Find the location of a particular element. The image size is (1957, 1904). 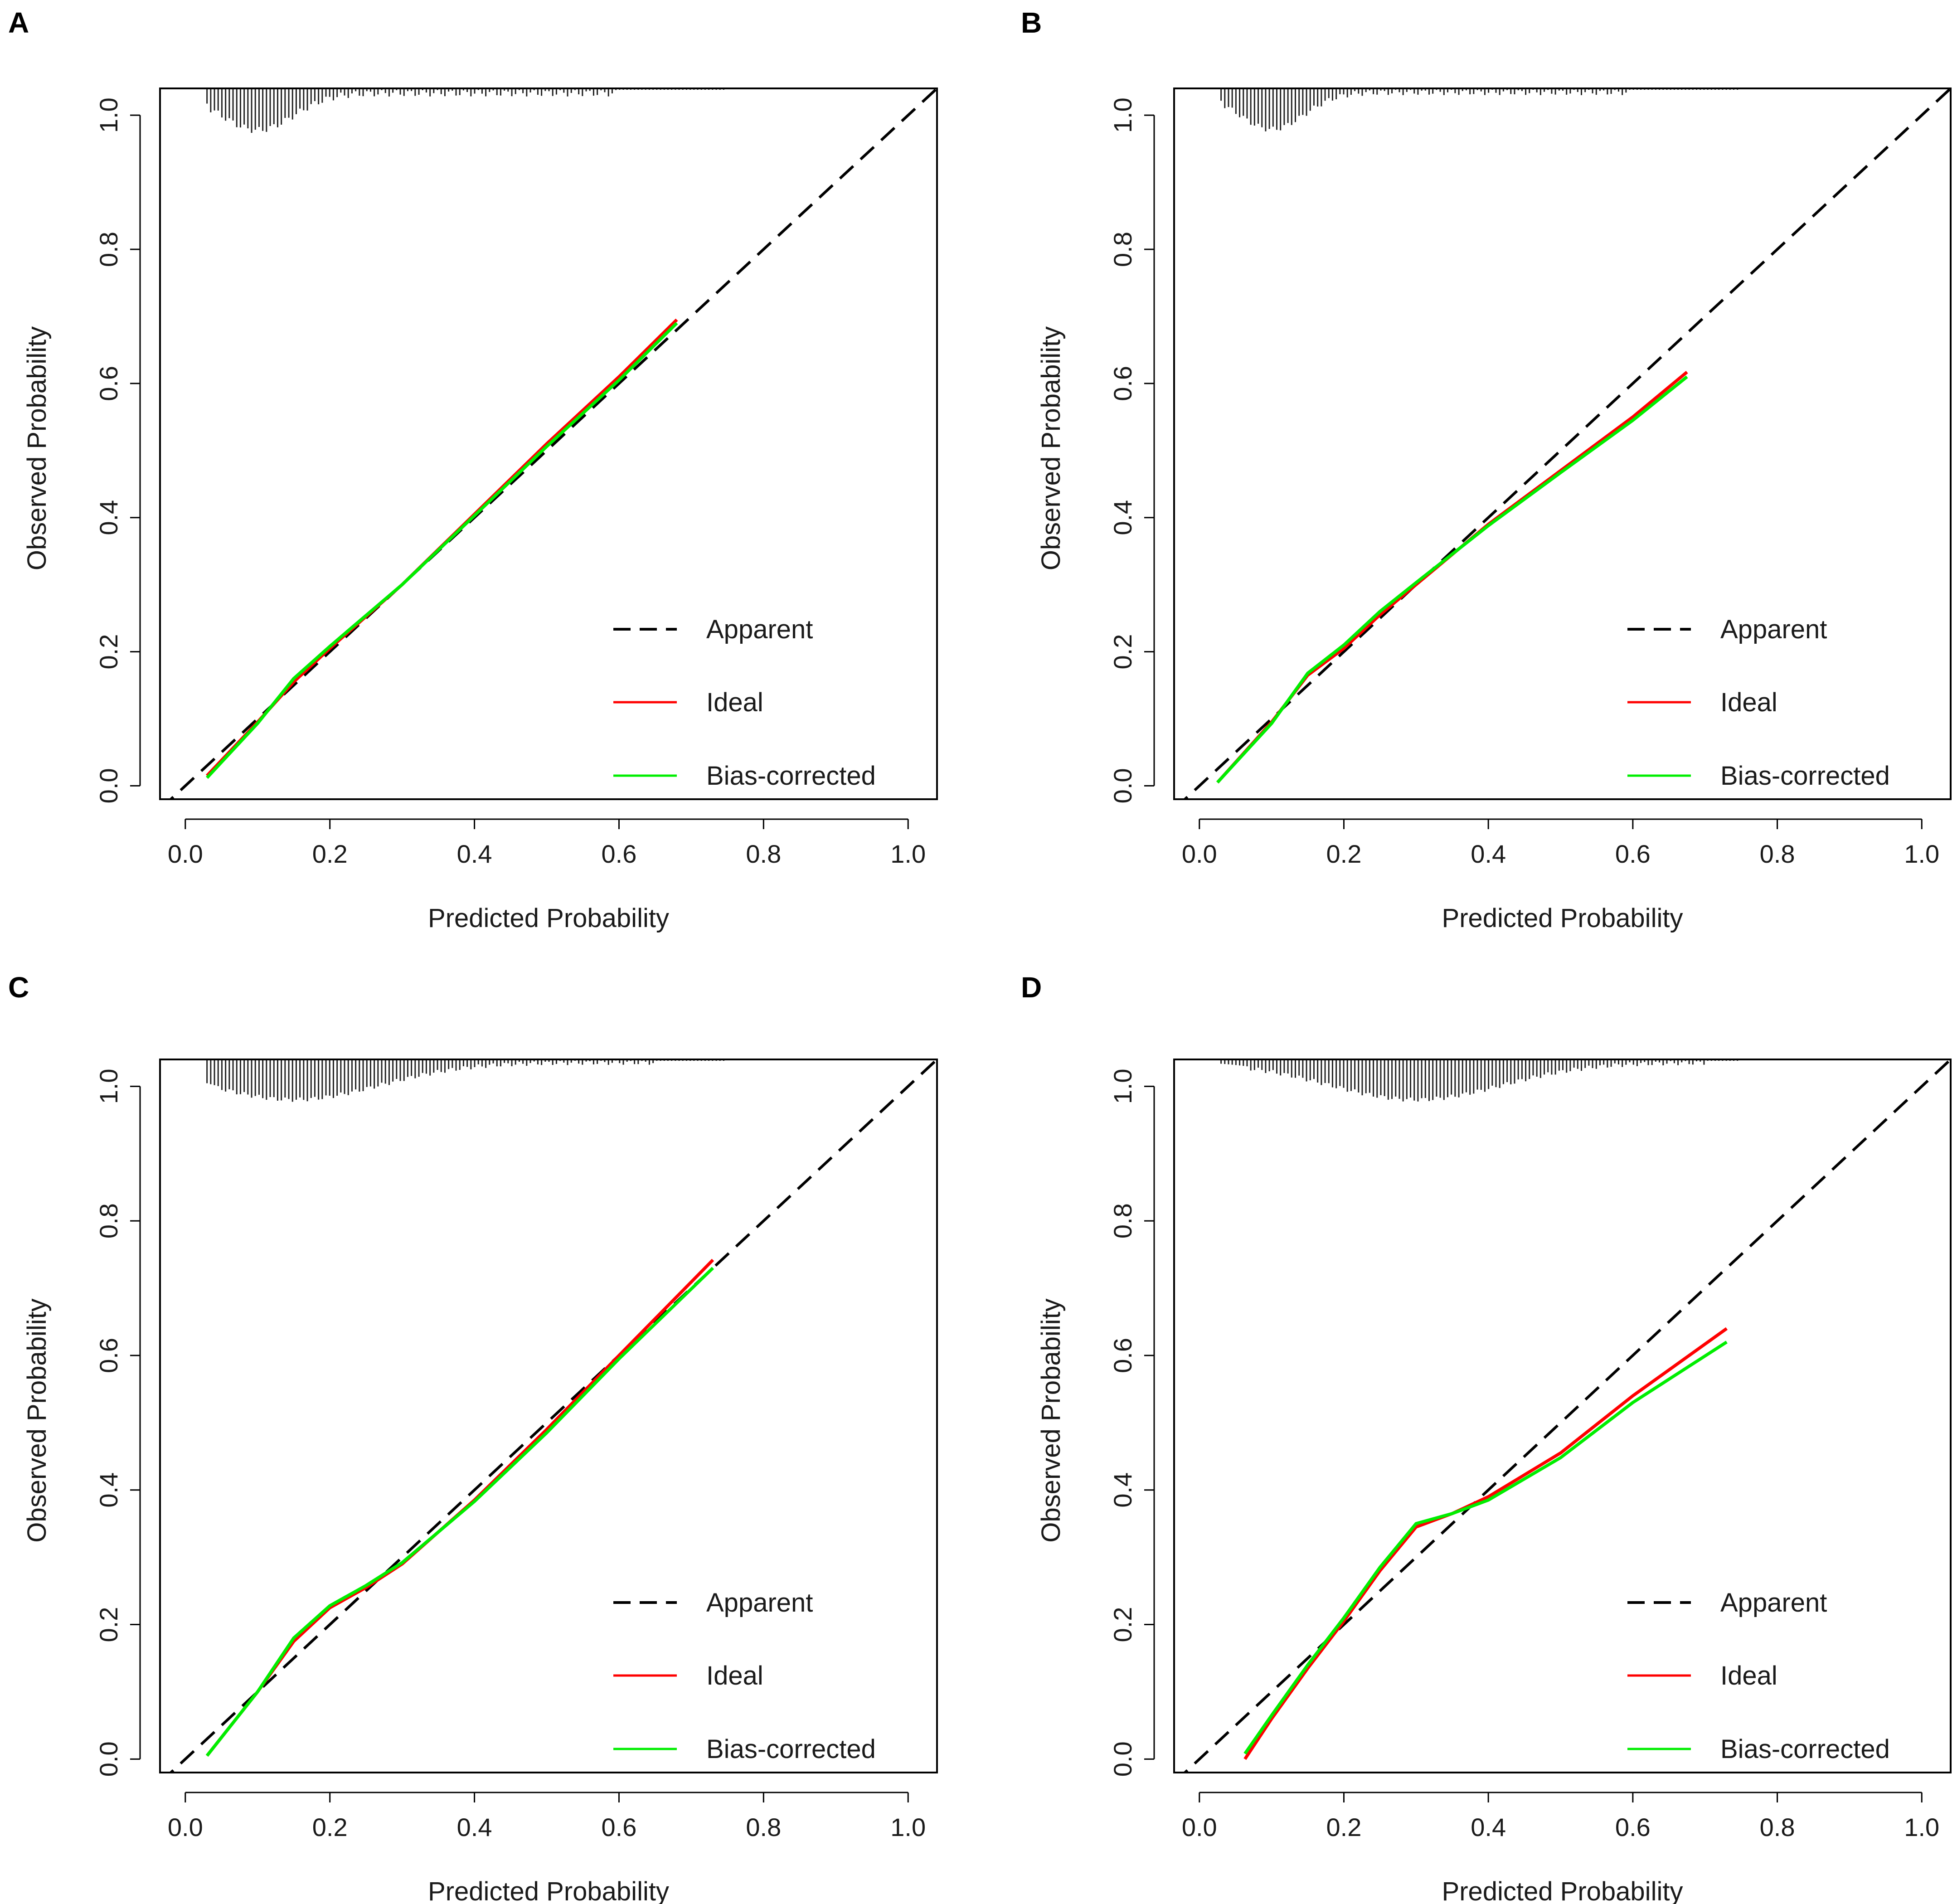

panel-letter: D is located at coordinates (1031, 987).